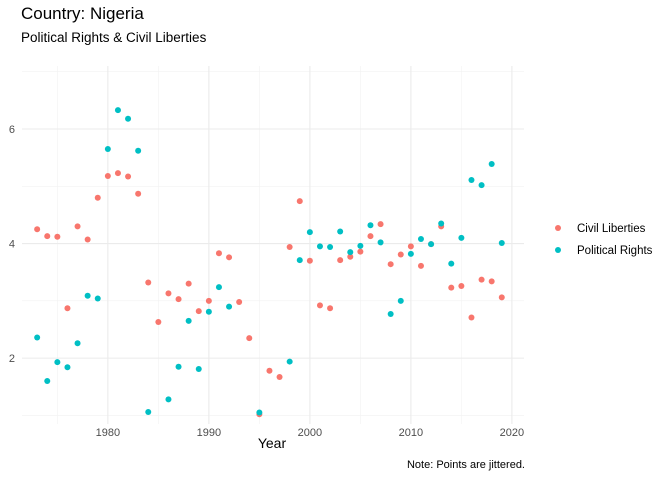 The height and width of the screenshot is (480, 672). Describe the element at coordinates (108, 433) in the screenshot. I see `x-tick-label: 1980` at that location.